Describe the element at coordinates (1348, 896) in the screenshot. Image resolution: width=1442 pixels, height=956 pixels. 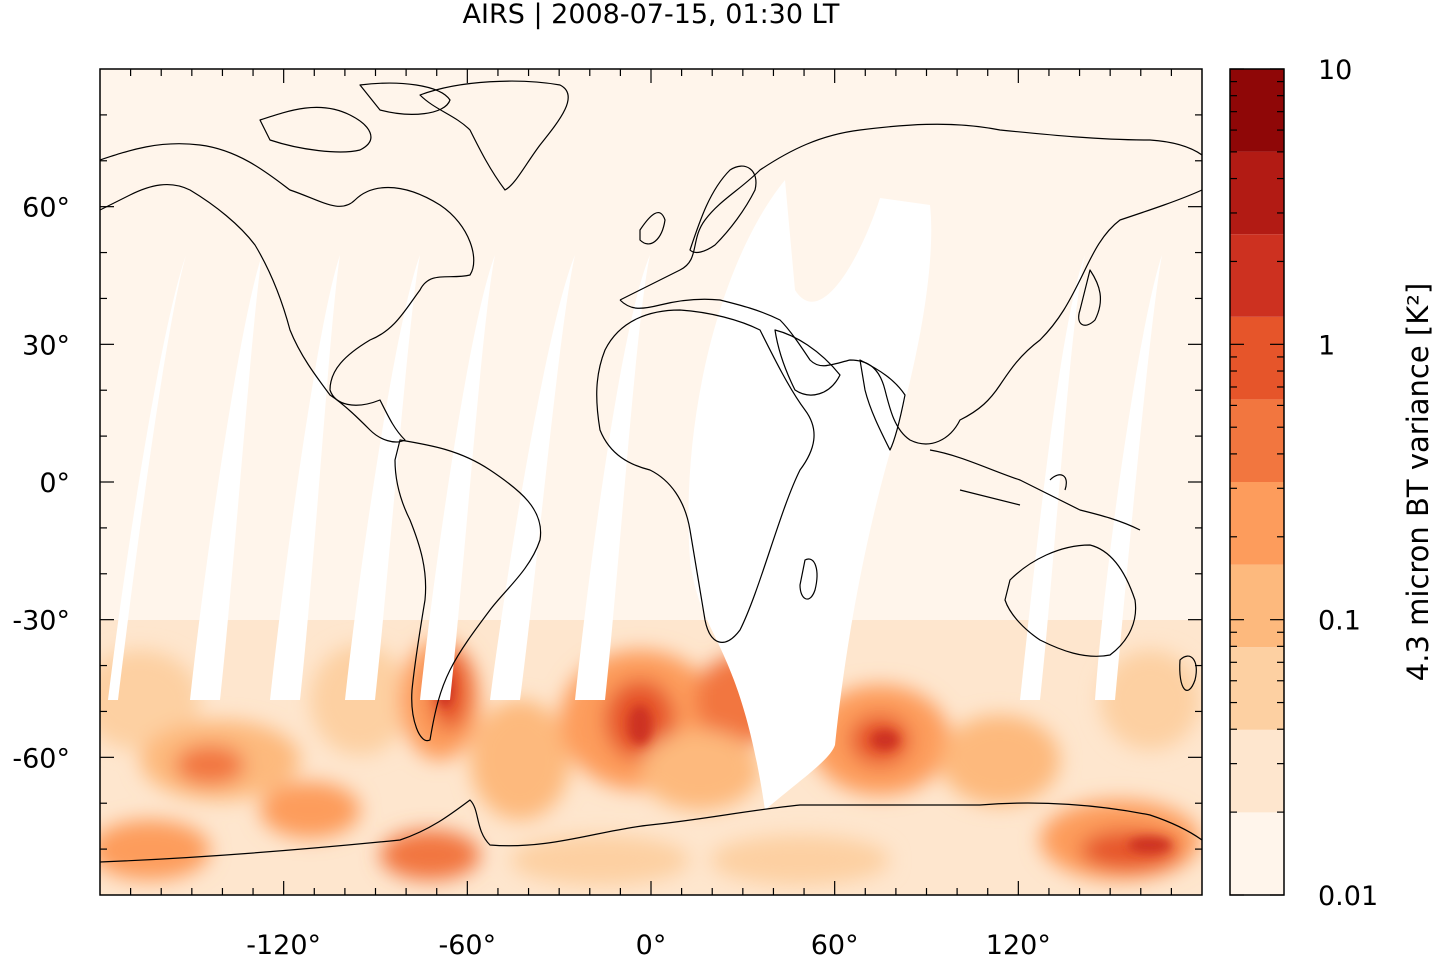
I see `colorbar-tick-label: 0.01` at that location.